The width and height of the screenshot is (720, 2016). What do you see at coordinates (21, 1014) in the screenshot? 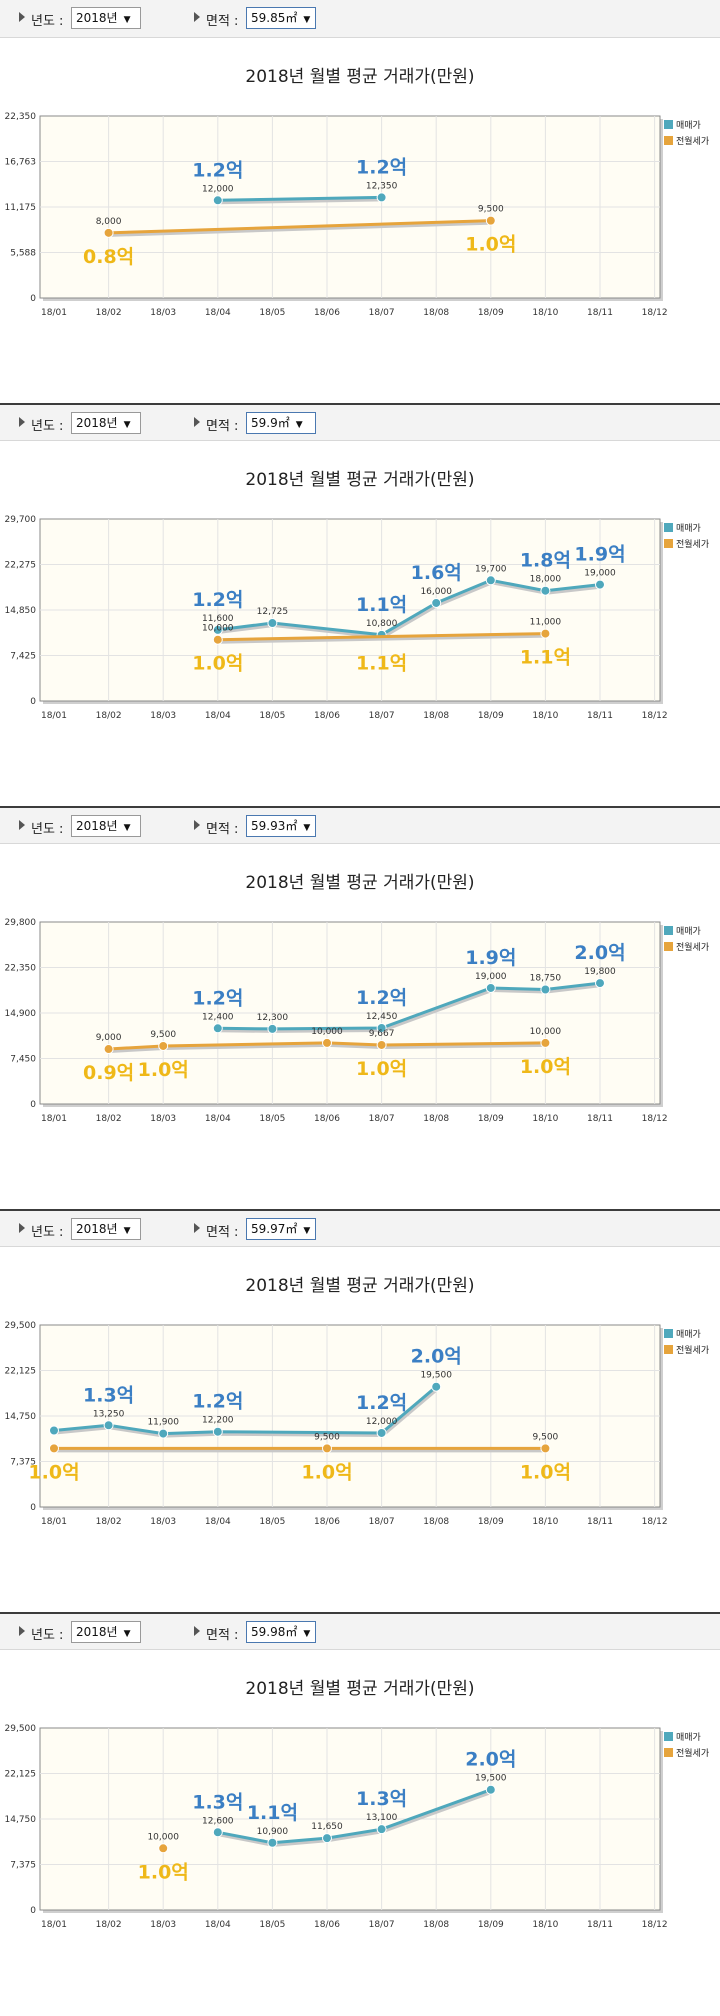
I see `y-tick-label: 14,900` at bounding box center [21, 1014].